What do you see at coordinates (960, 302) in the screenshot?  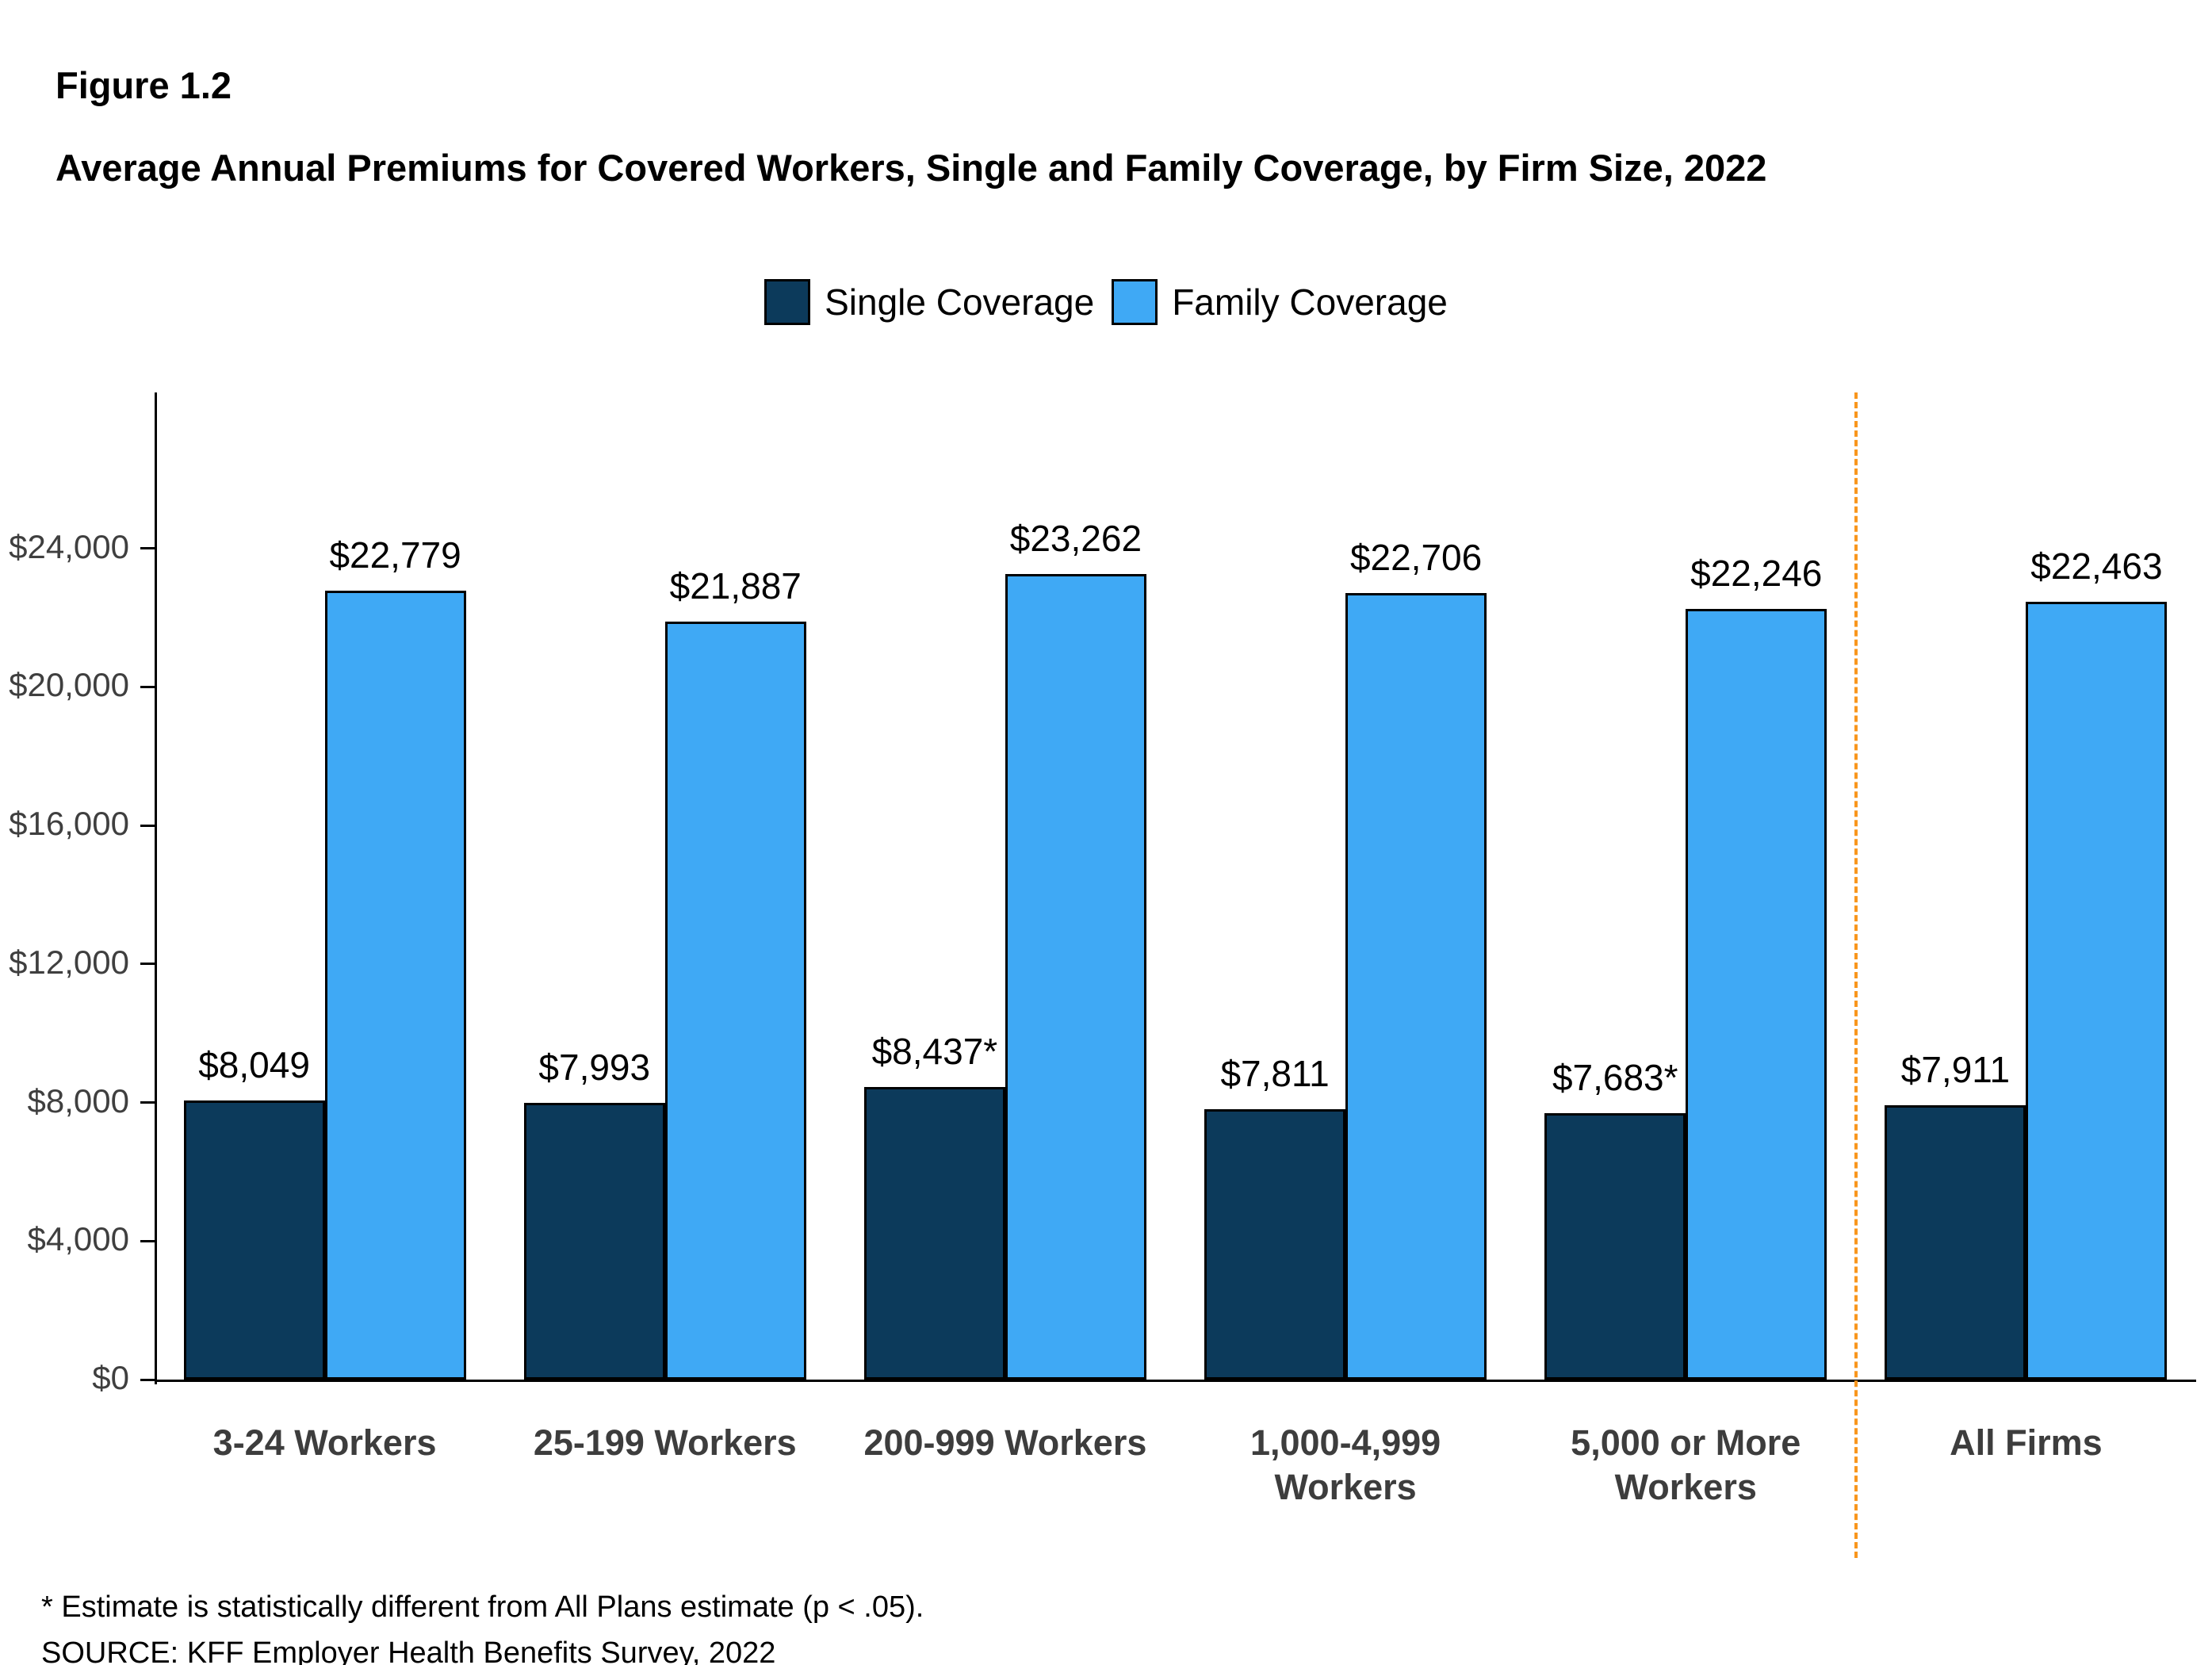 I see `legend-label-single-coverage: Single Coverage` at bounding box center [960, 302].